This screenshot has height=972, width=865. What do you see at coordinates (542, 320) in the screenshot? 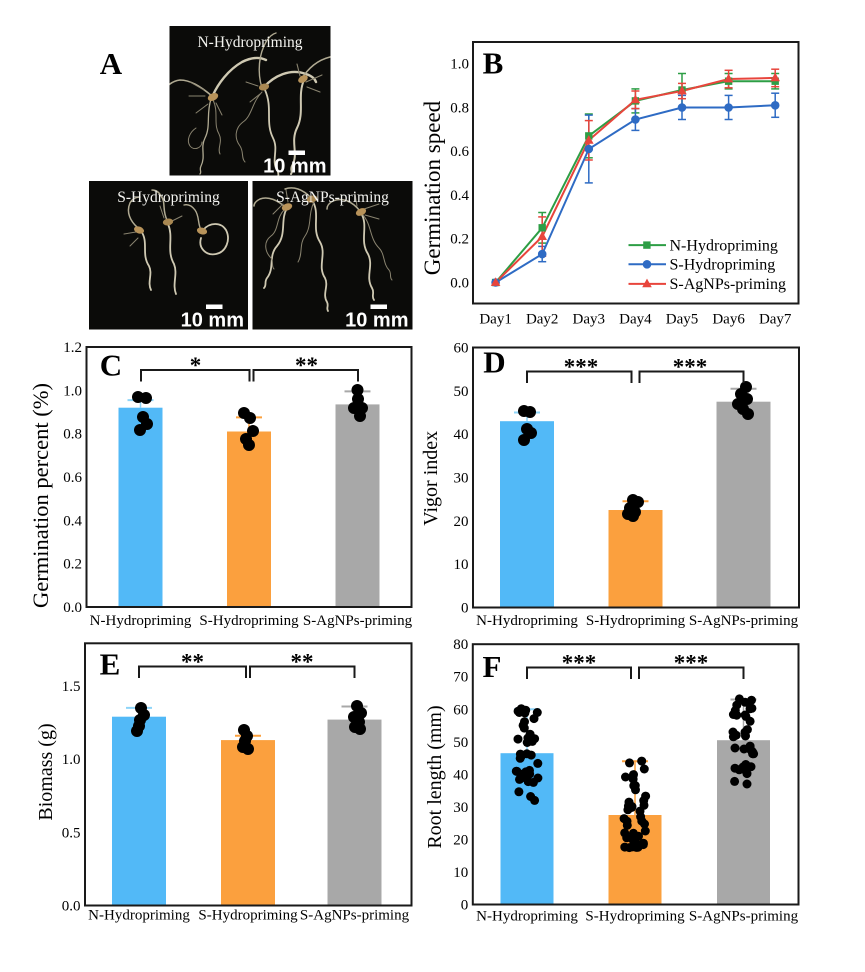
I see `svg-text: Day2` at bounding box center [542, 320].